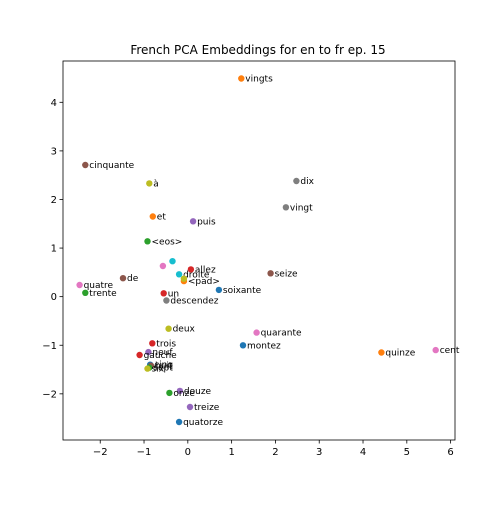  What do you see at coordinates (100, 452) in the screenshot?
I see `x-tick-label: −2` at bounding box center [100, 452].